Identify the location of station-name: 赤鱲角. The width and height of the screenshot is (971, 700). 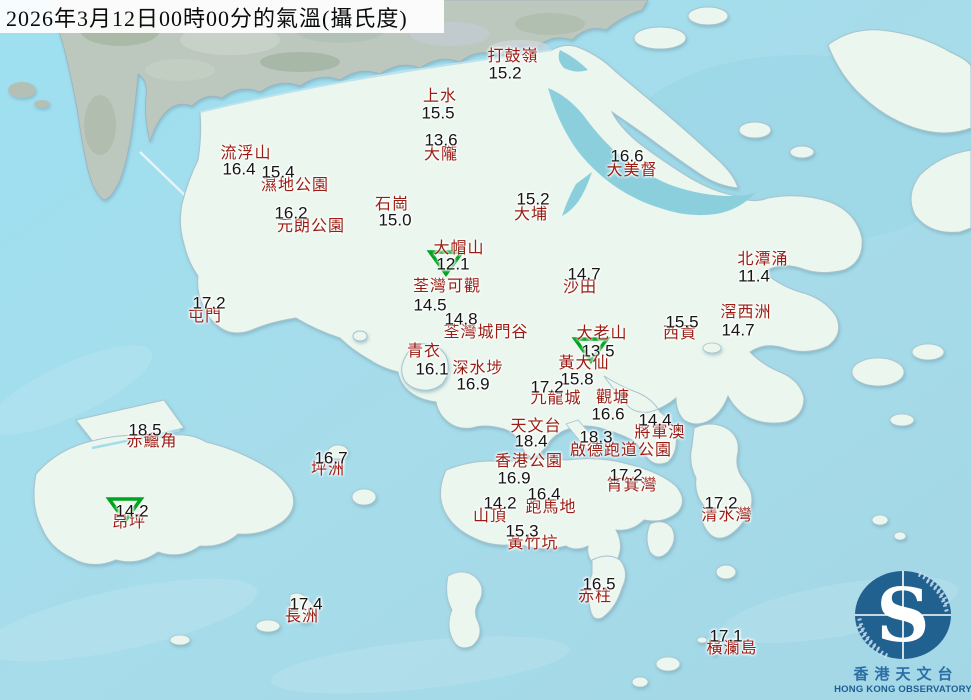
(152, 441).